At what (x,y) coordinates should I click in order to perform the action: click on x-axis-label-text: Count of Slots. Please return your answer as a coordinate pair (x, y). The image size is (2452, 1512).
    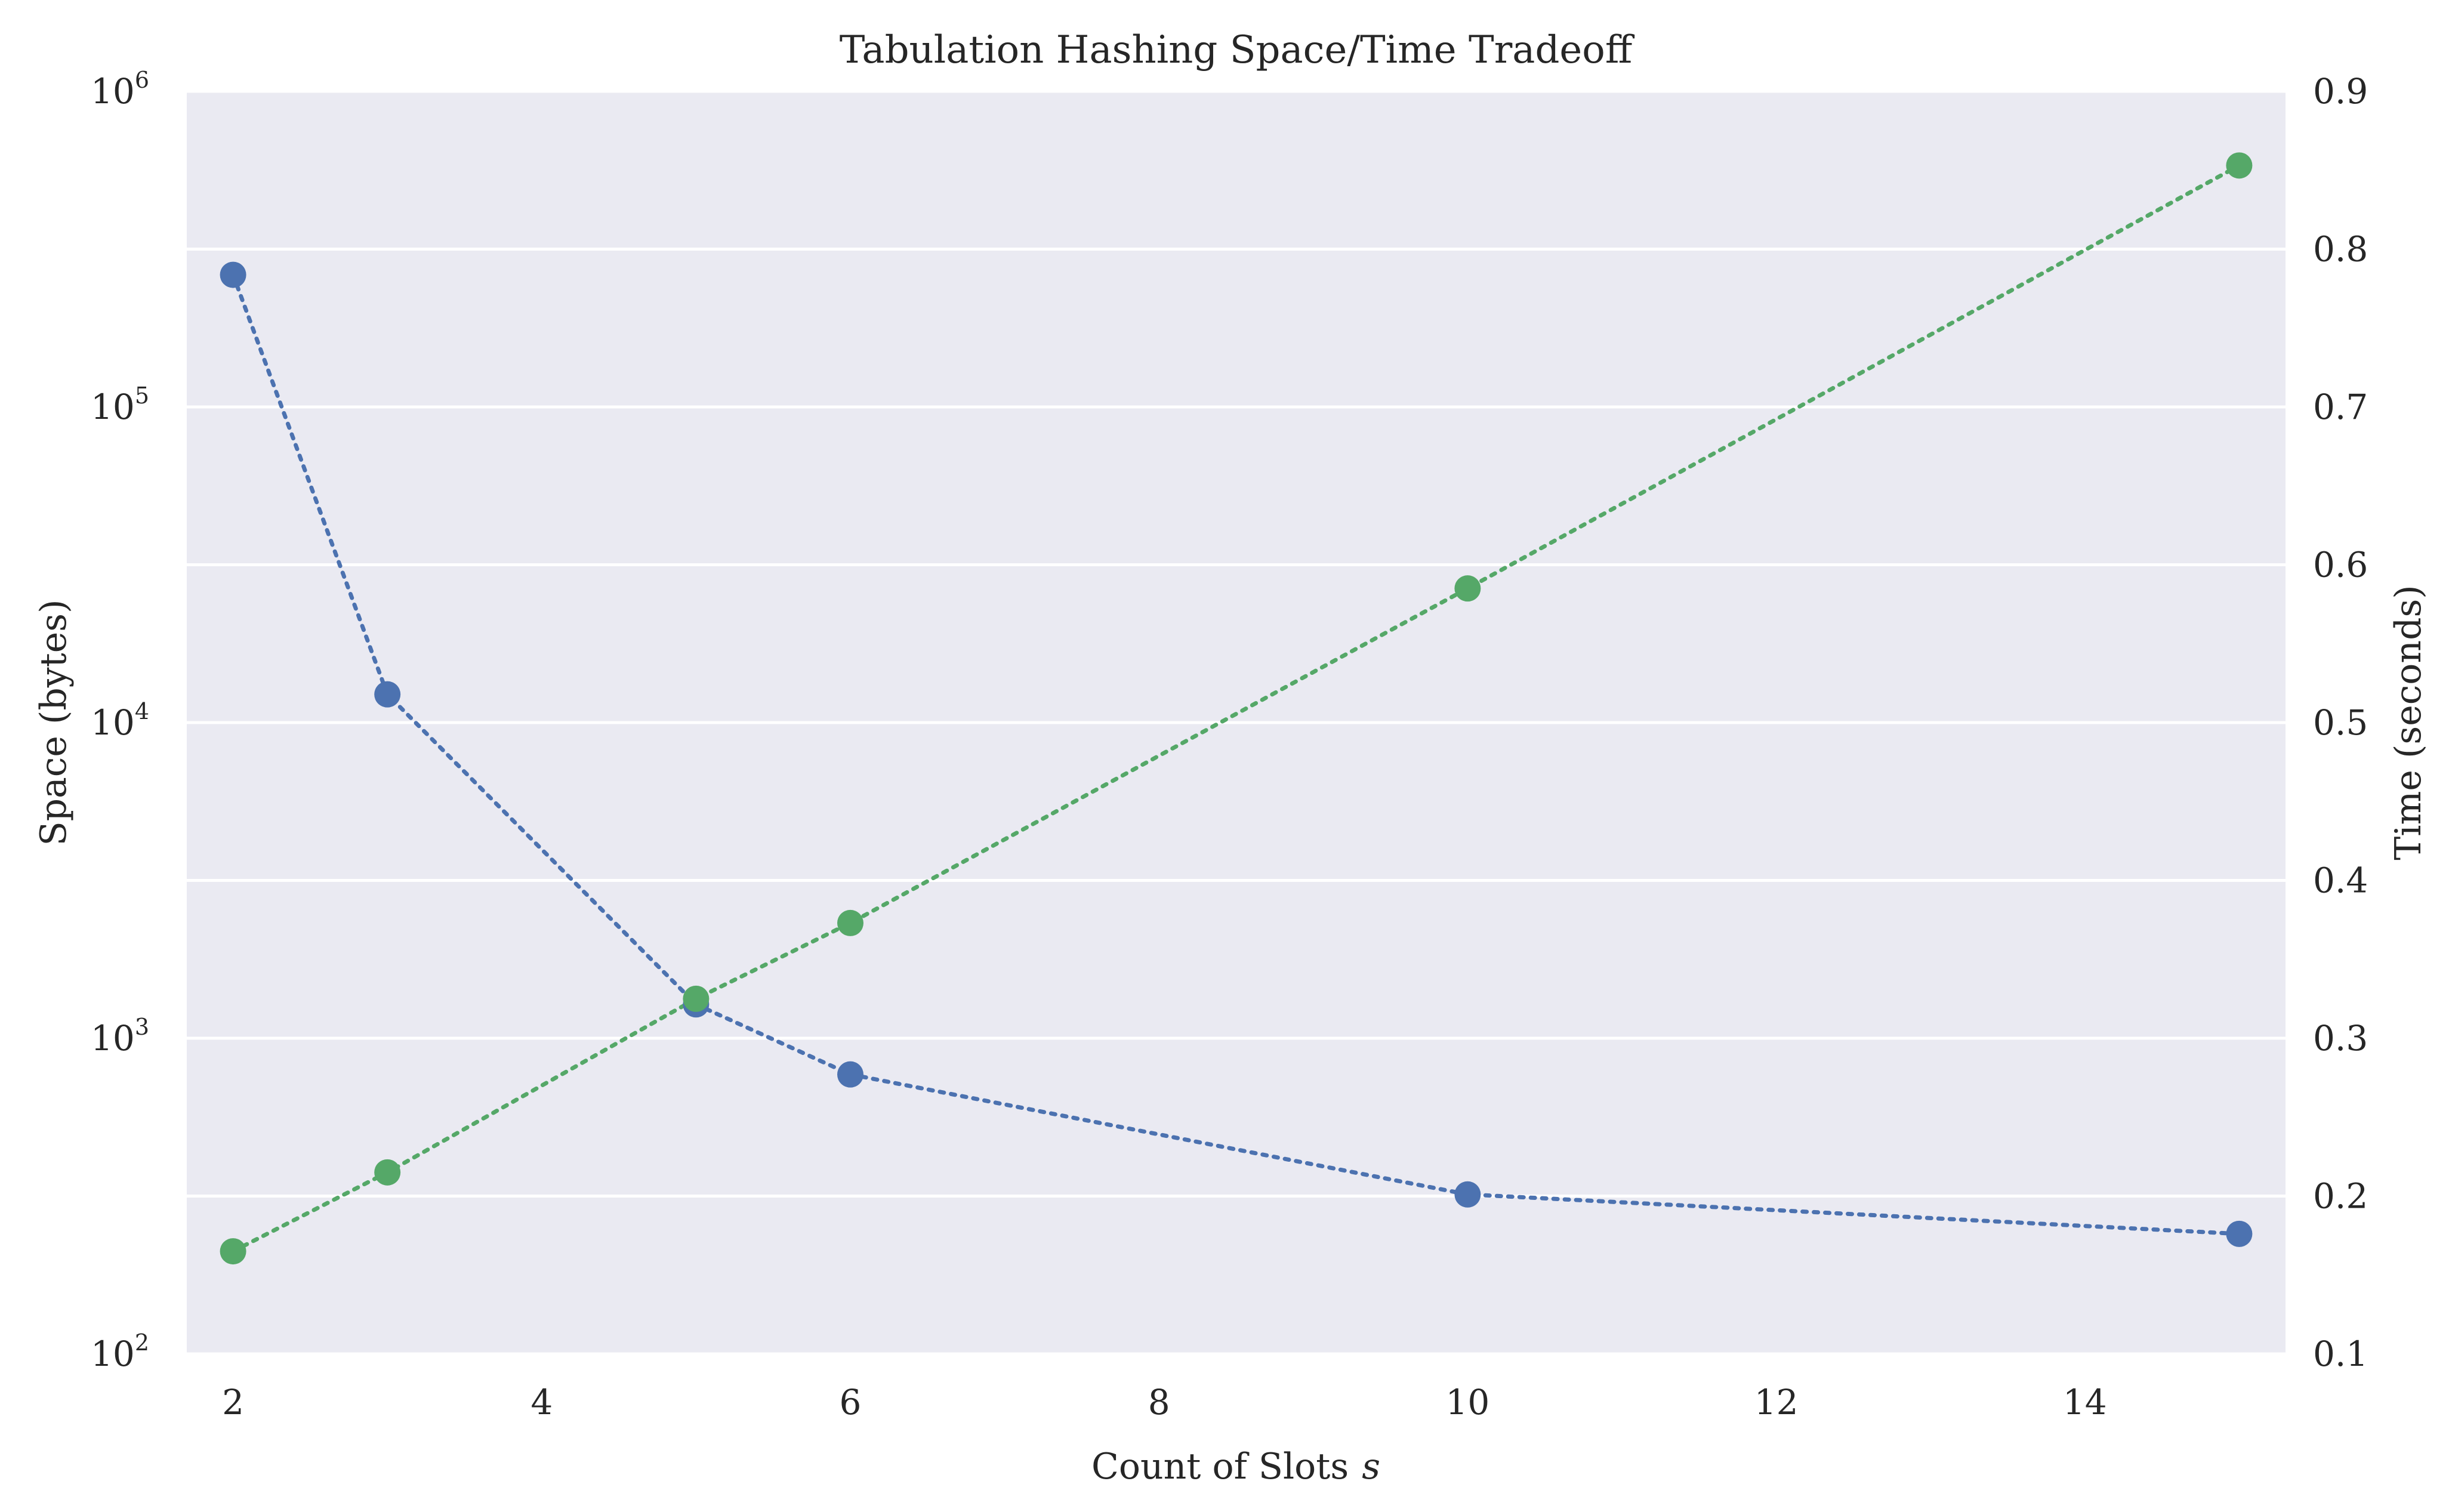
    Looking at the image, I should click on (1220, 1467).